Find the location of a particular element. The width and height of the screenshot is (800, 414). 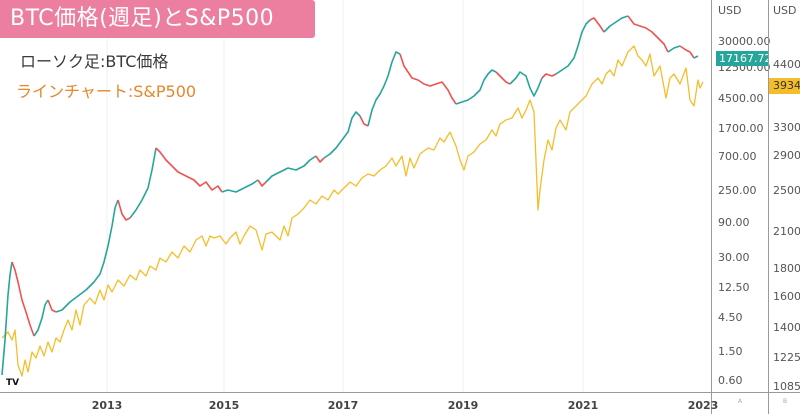

auto-scale-toggle-a: A is located at coordinates (740, 401).